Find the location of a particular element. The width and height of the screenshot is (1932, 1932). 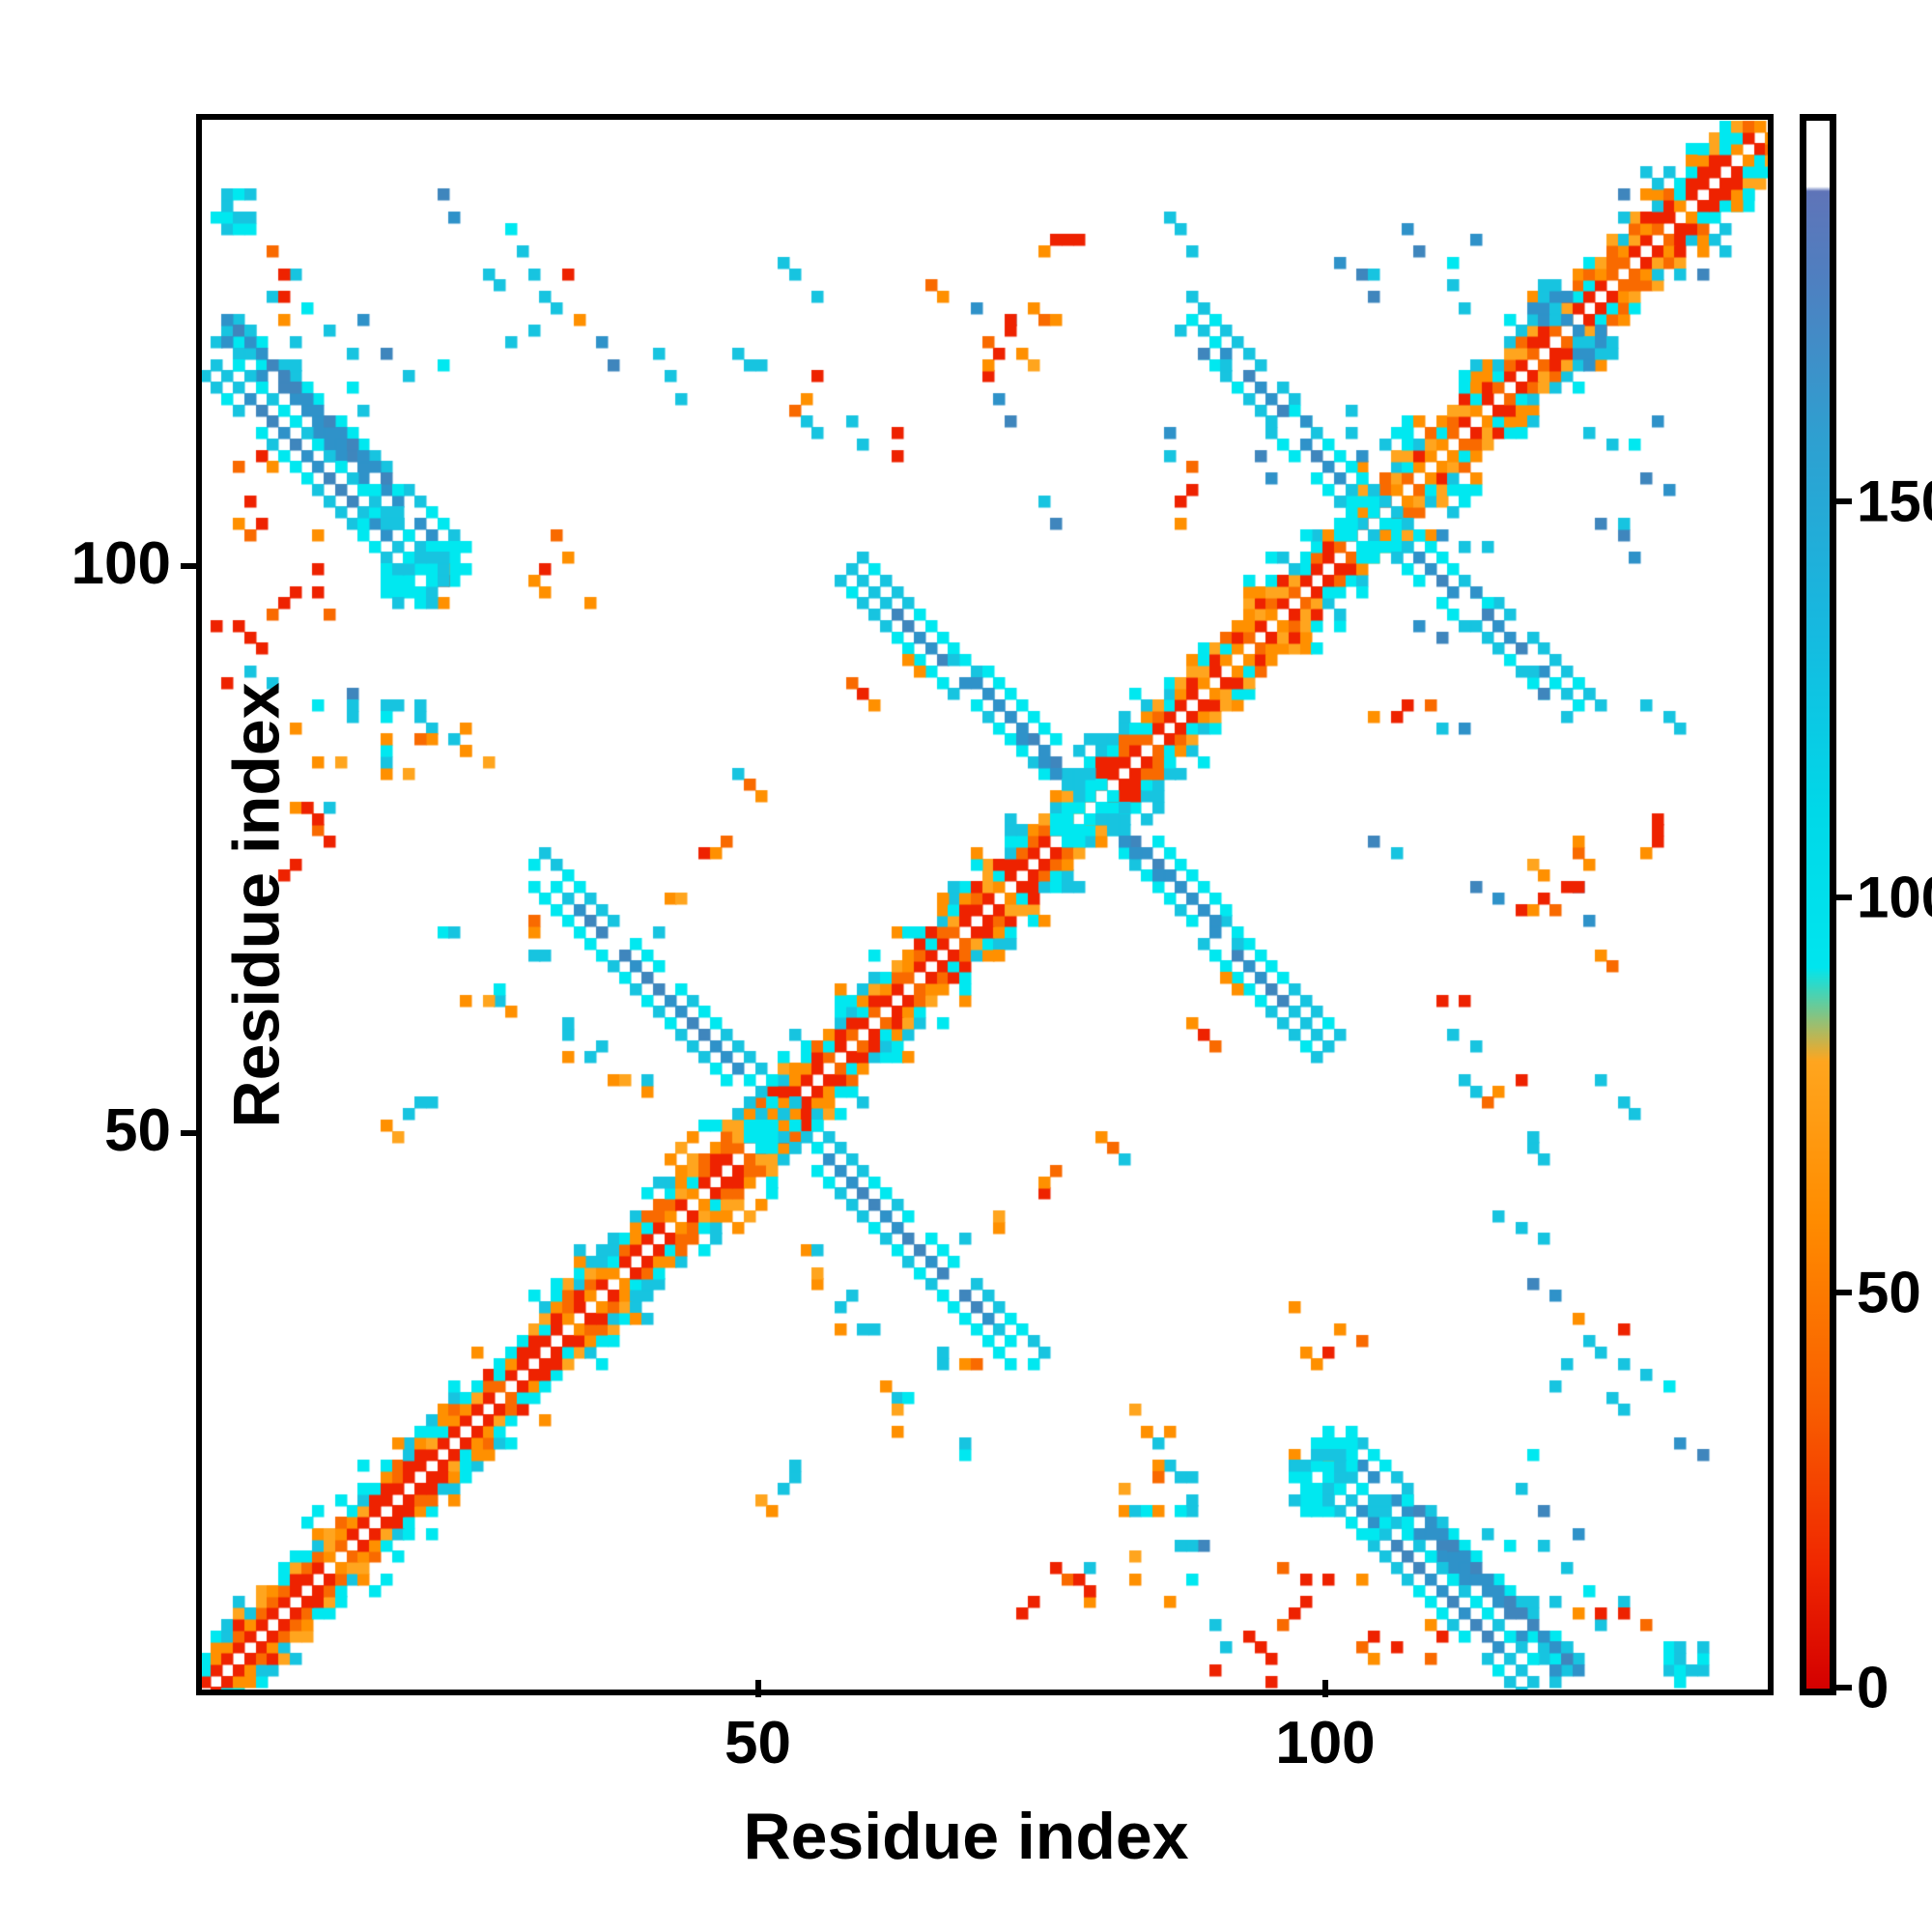

colorbar-ticklabel-50: 50 is located at coordinates (1889, 1292).